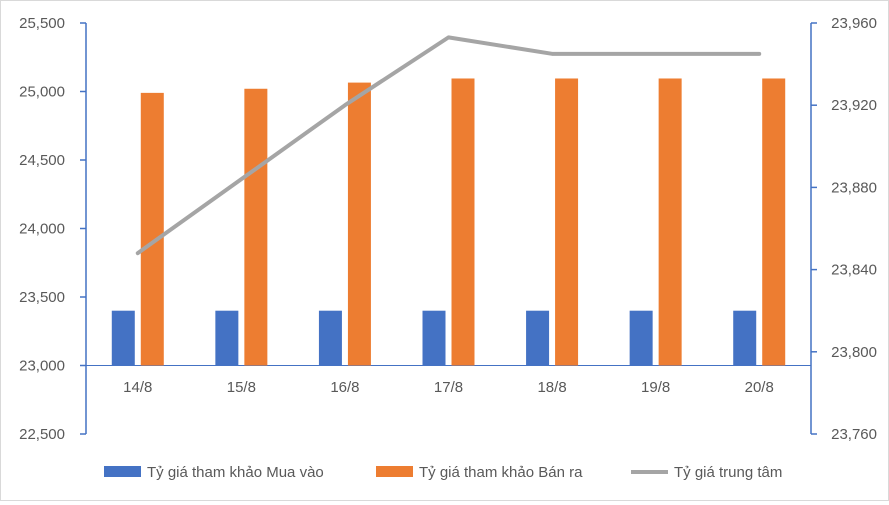 The width and height of the screenshot is (889, 505). Describe the element at coordinates (854, 187) in the screenshot. I see `right-y-tick-label: 23,880` at that location.